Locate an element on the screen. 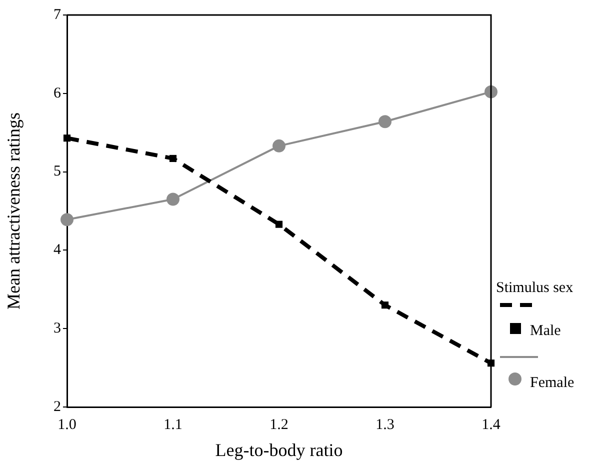 The height and width of the screenshot is (466, 594). y-tick-label: 5 is located at coordinates (57, 172).